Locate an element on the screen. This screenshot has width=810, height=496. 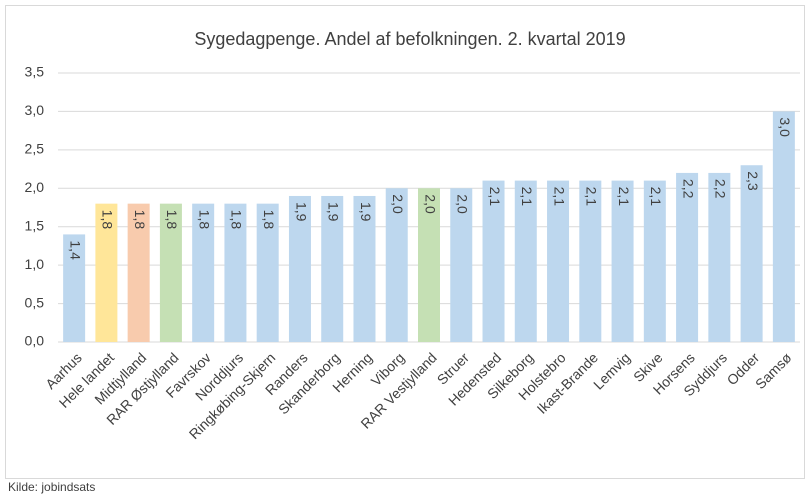
y-tick-label: 3,0 is located at coordinates (35, 110).